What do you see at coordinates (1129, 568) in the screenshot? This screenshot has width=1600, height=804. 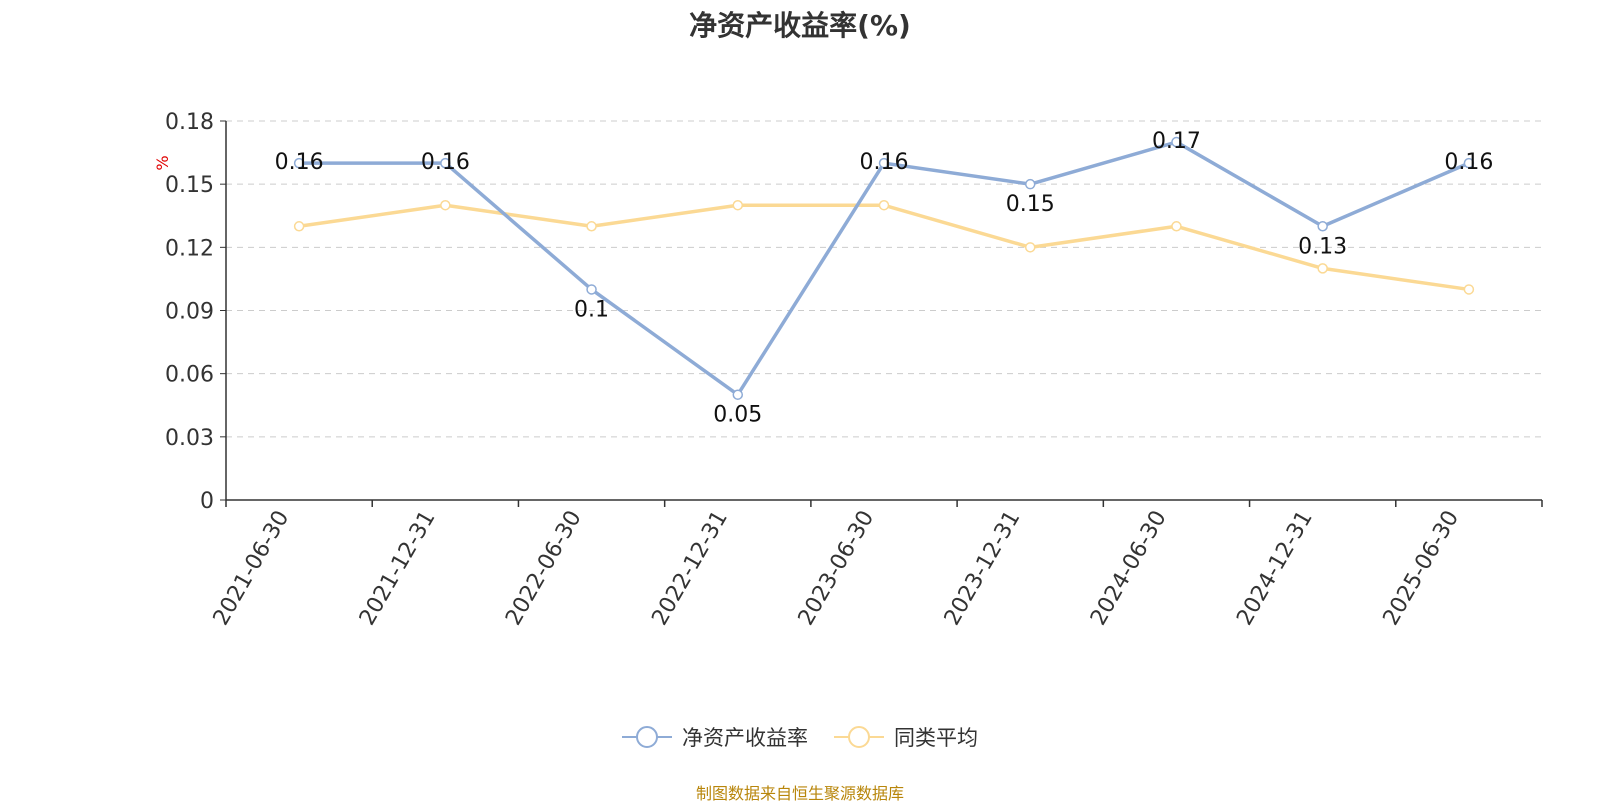 I see `x-tick-label: 2024-06-30` at bounding box center [1129, 568].